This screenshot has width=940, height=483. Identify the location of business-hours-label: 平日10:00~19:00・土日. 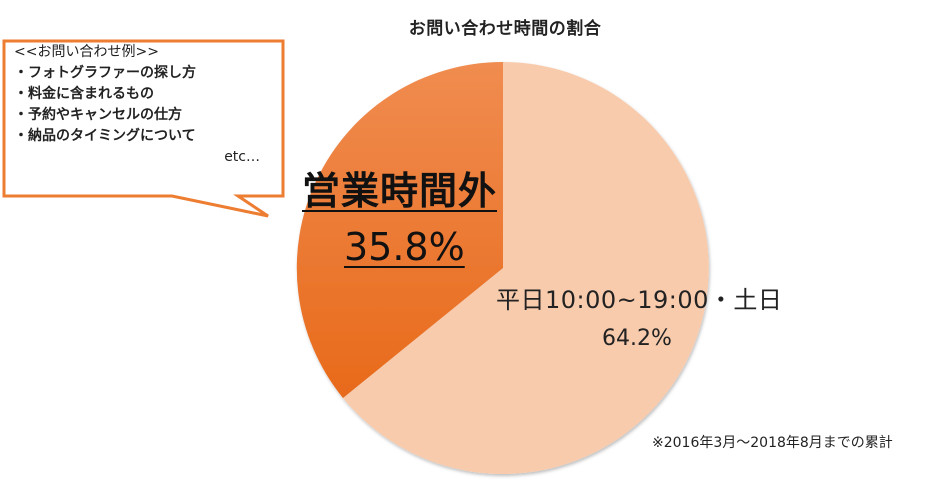
(639, 300).